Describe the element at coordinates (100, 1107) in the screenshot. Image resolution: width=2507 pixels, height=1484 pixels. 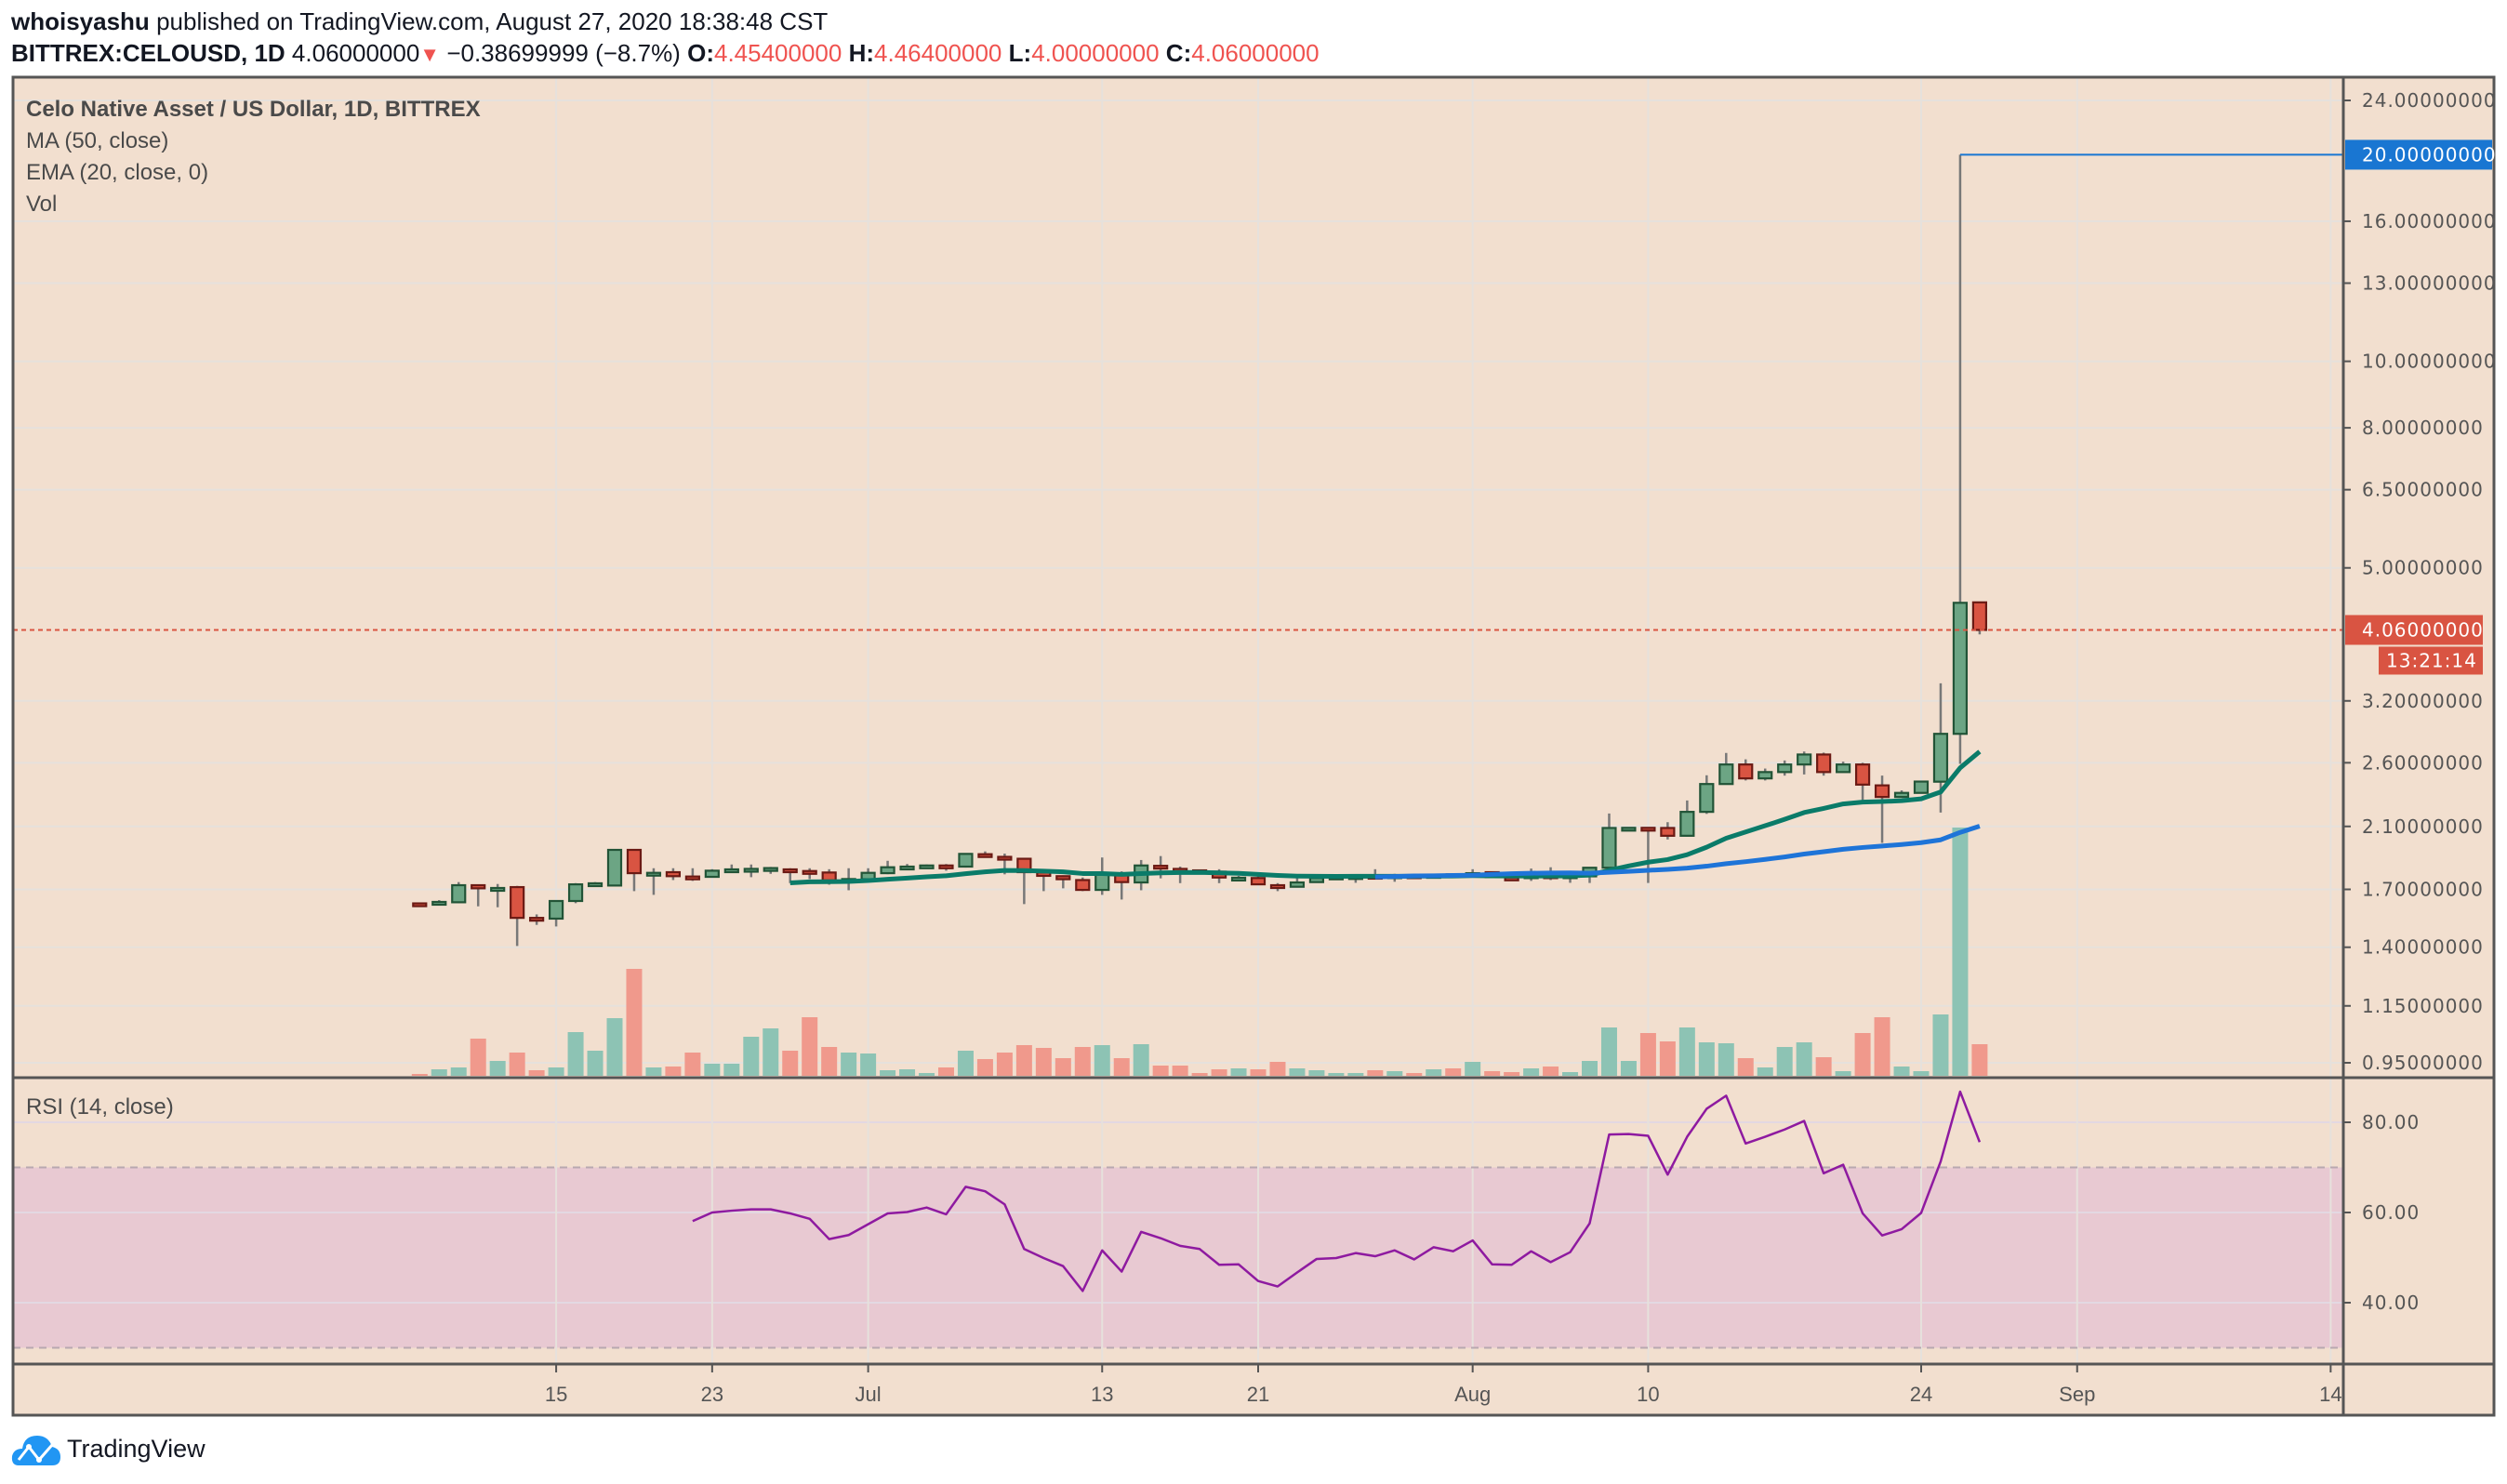
I see `legend-rsi: RSI (14, close)` at that location.